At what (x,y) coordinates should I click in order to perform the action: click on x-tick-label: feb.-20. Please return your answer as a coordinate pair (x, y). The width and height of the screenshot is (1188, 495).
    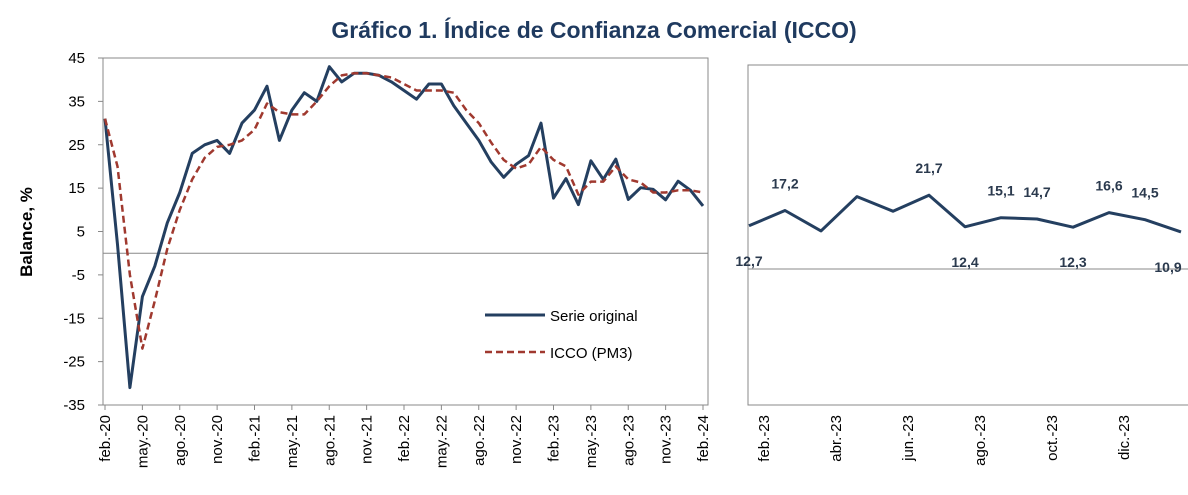
    Looking at the image, I should click on (105, 438).